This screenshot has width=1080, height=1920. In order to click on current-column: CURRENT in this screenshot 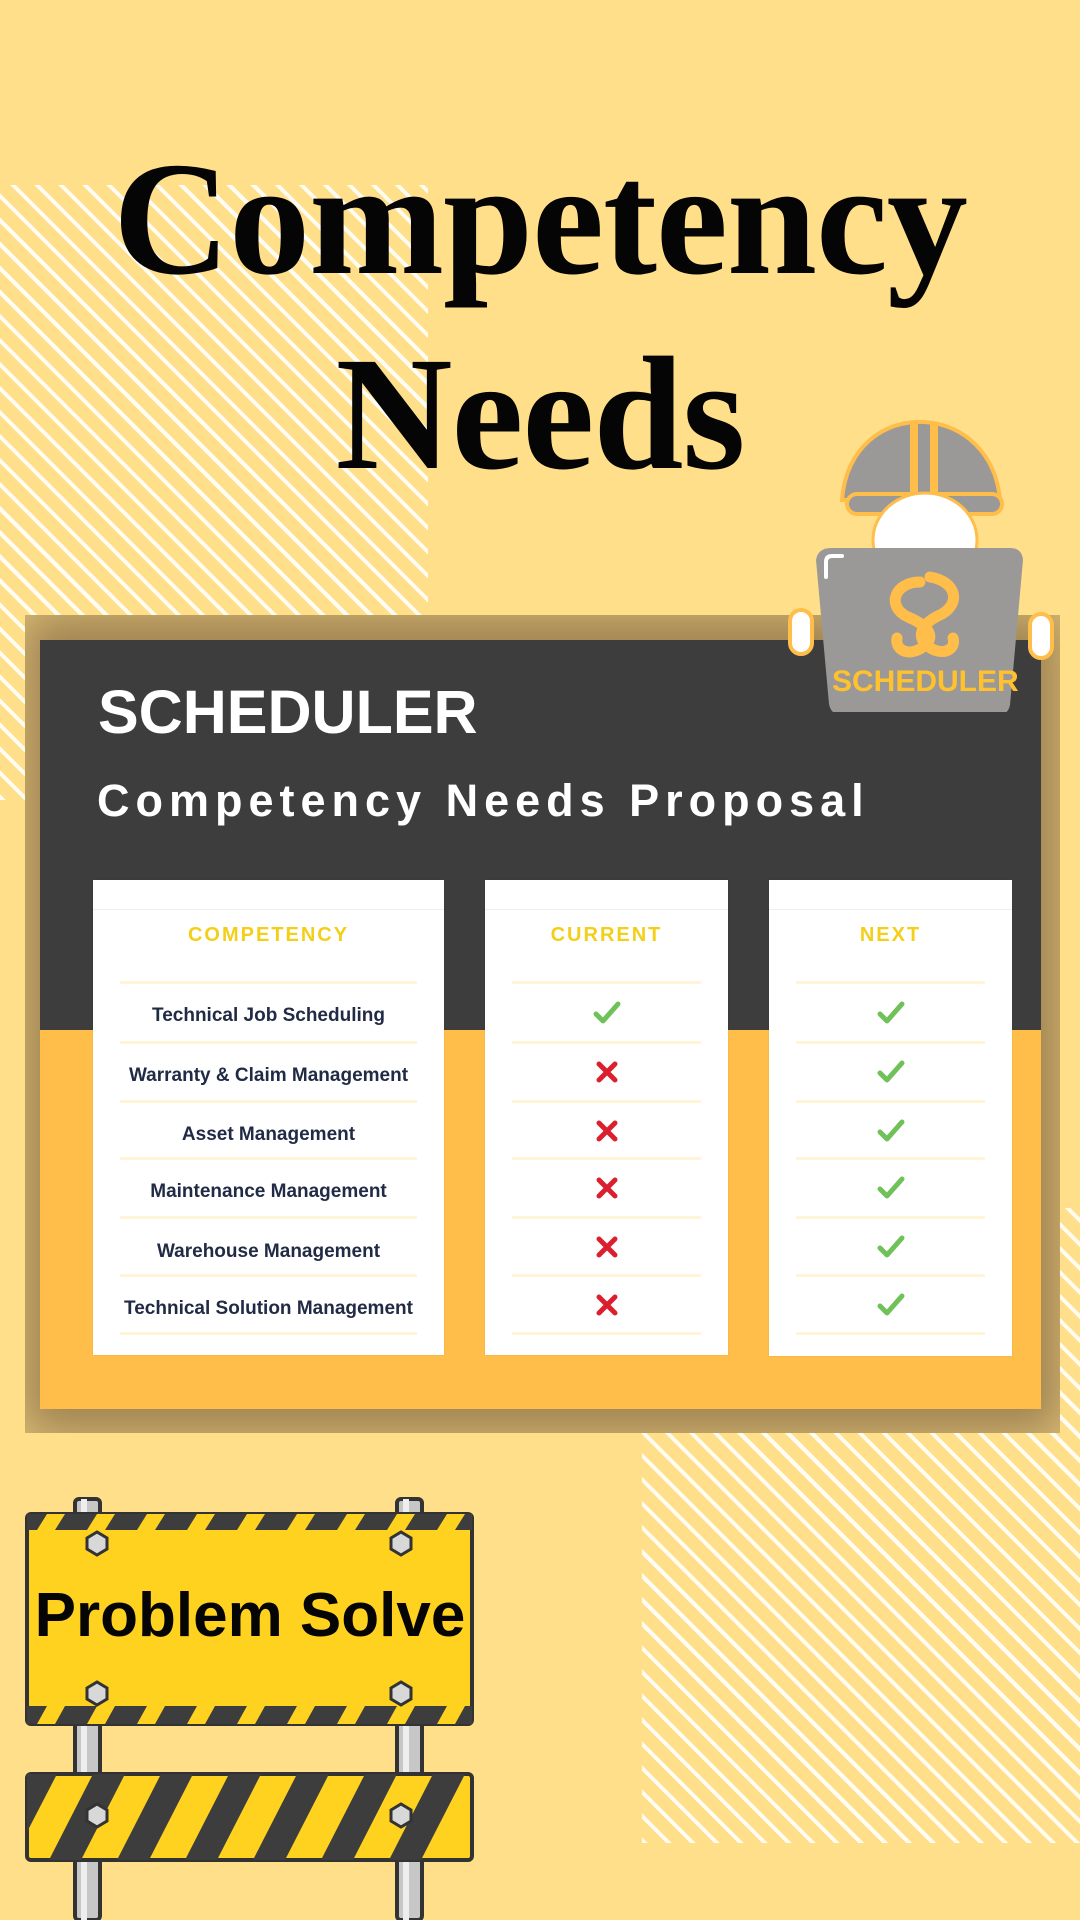, I will do `click(606, 1117)`.